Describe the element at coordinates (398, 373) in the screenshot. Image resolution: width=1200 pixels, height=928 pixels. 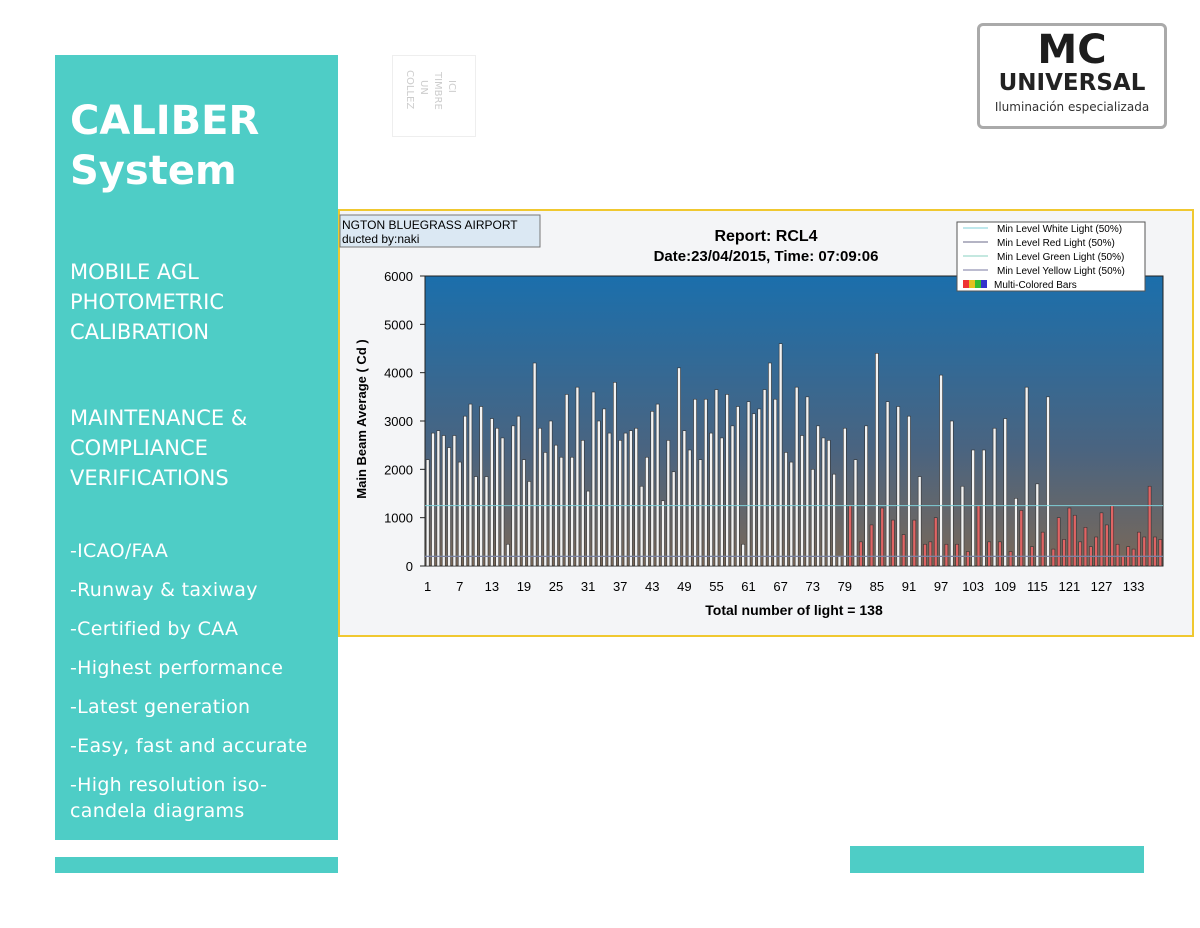
I see `y-tick-label: 4000` at that location.